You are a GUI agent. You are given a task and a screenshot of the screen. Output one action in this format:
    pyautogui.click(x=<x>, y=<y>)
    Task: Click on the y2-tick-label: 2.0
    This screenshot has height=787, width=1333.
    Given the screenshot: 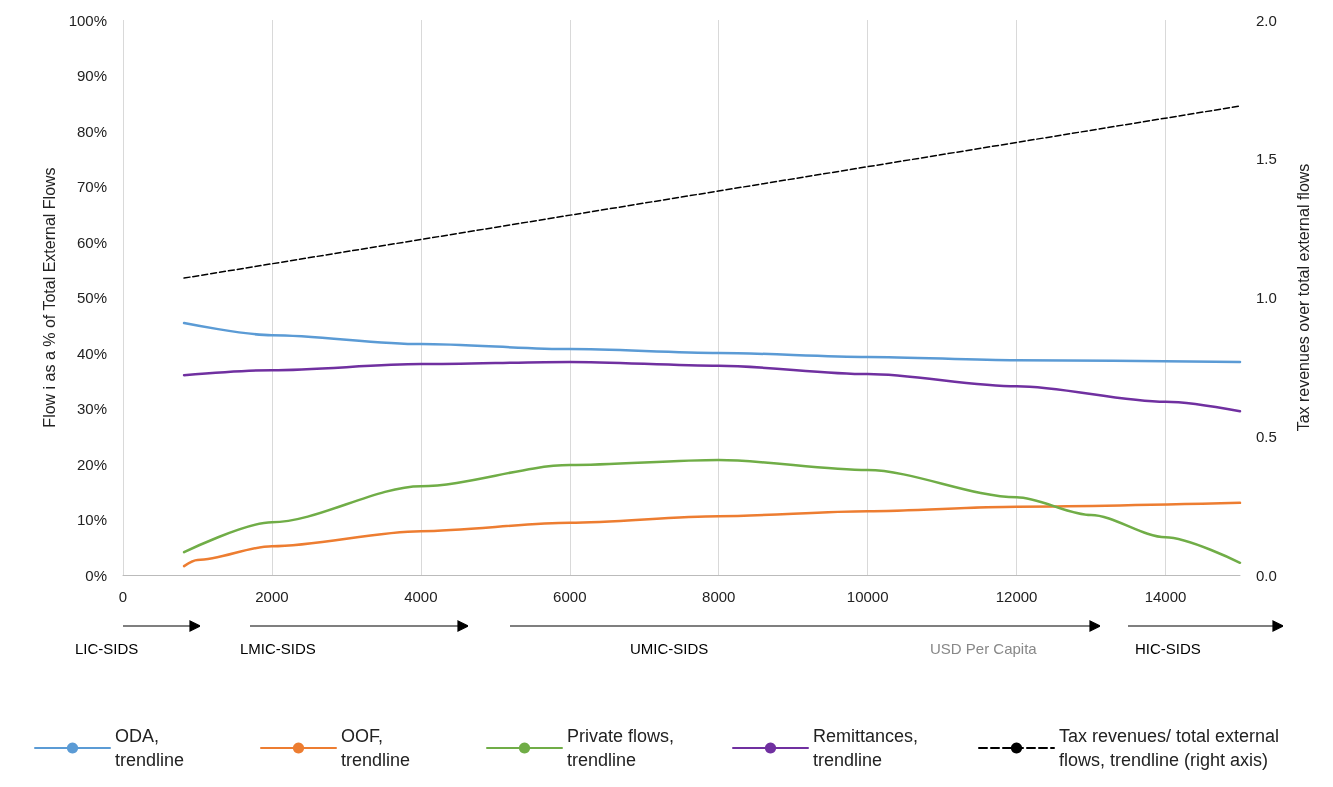 What is the action you would take?
    pyautogui.click(x=1266, y=20)
    